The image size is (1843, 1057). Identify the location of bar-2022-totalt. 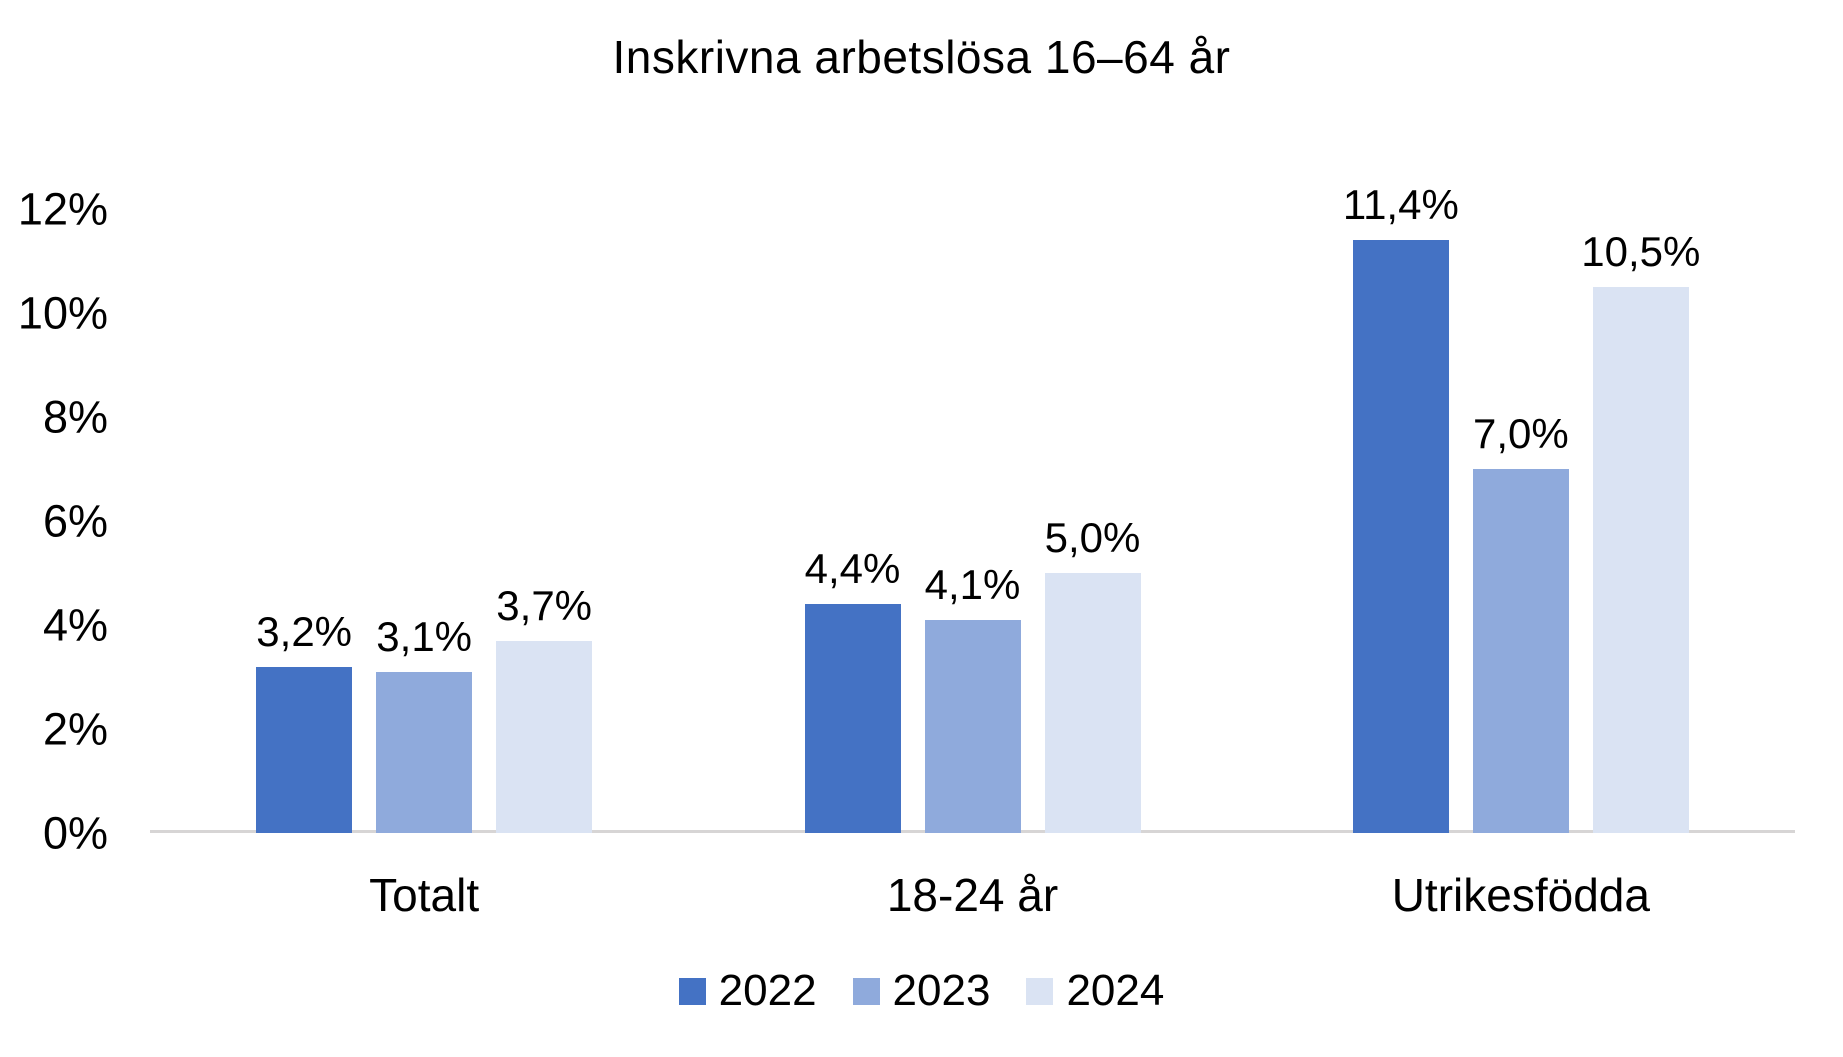
(304, 749).